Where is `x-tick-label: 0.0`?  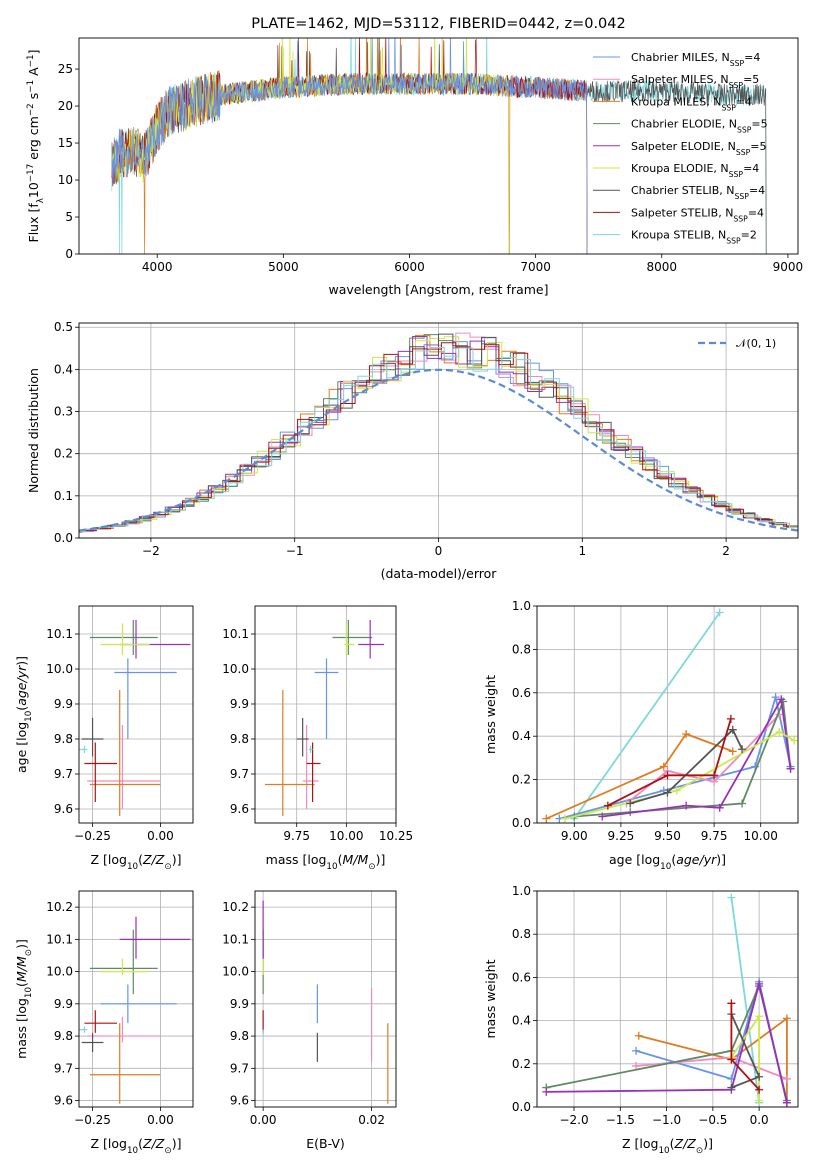 x-tick-label: 0.0 is located at coordinates (759, 1120).